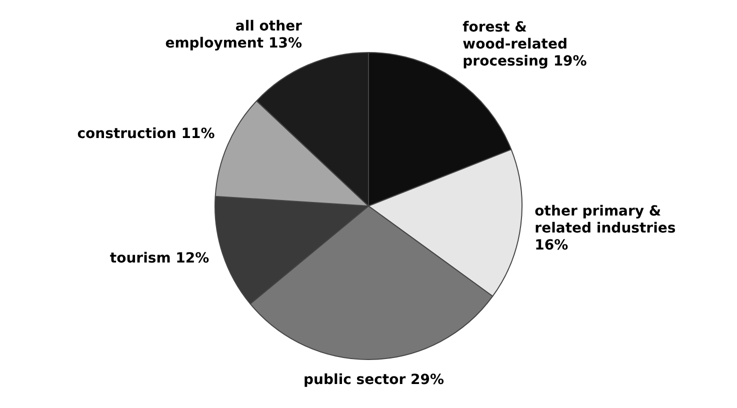 The width and height of the screenshot is (737, 408). I want to click on slice-label: tourism 12%, so click(160, 258).